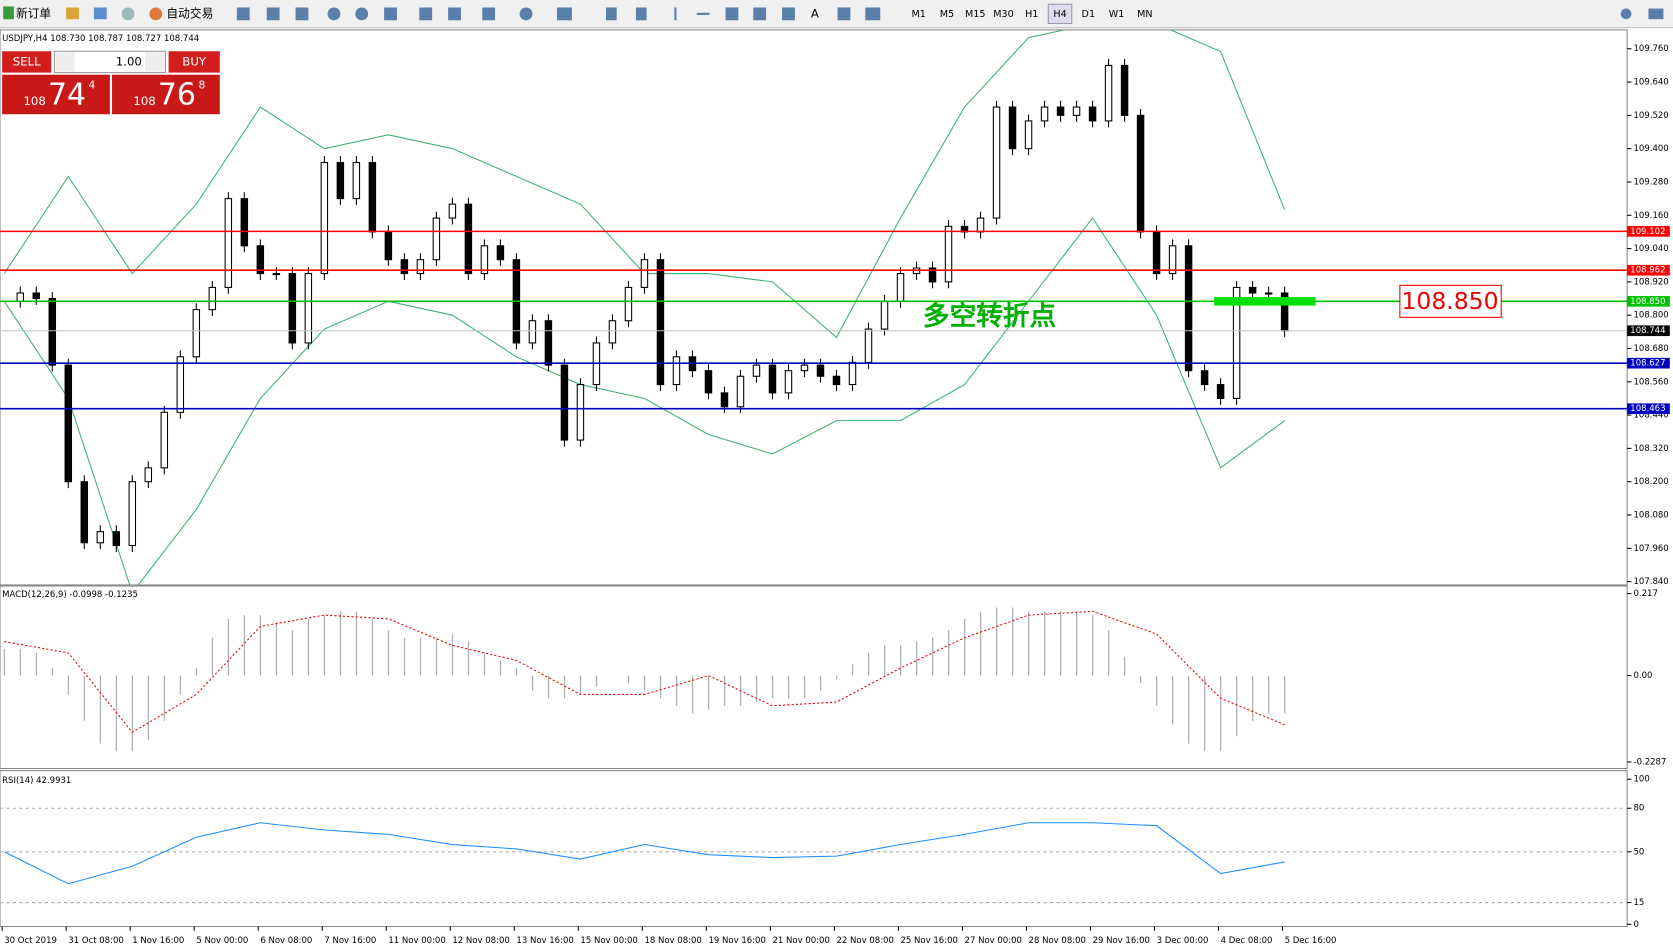  What do you see at coordinates (1088, 14) in the screenshot?
I see `timeframe-button: D1` at bounding box center [1088, 14].